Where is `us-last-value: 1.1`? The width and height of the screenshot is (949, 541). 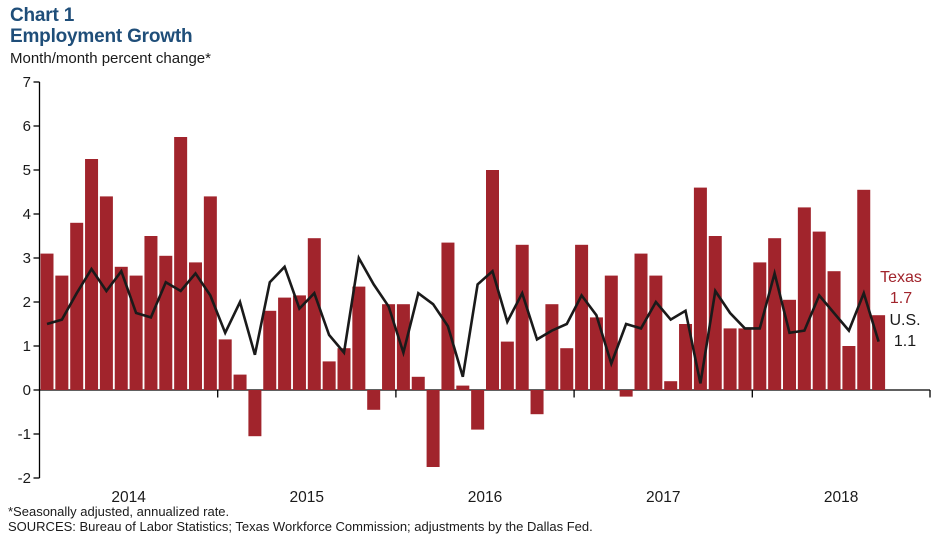
us-last-value: 1.1 is located at coordinates (905, 341).